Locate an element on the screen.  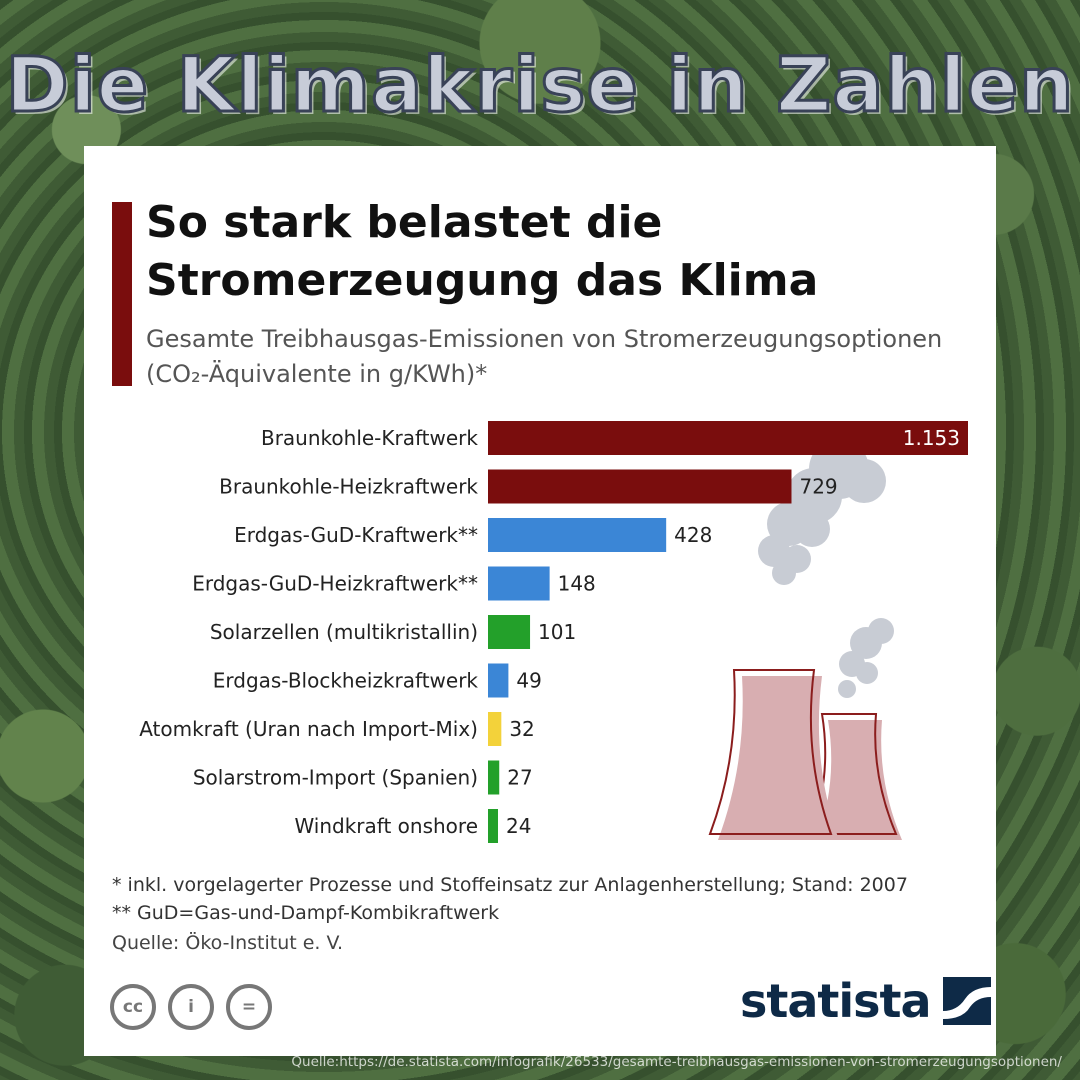
license-icons: cc i = is located at coordinates (191, 1007).